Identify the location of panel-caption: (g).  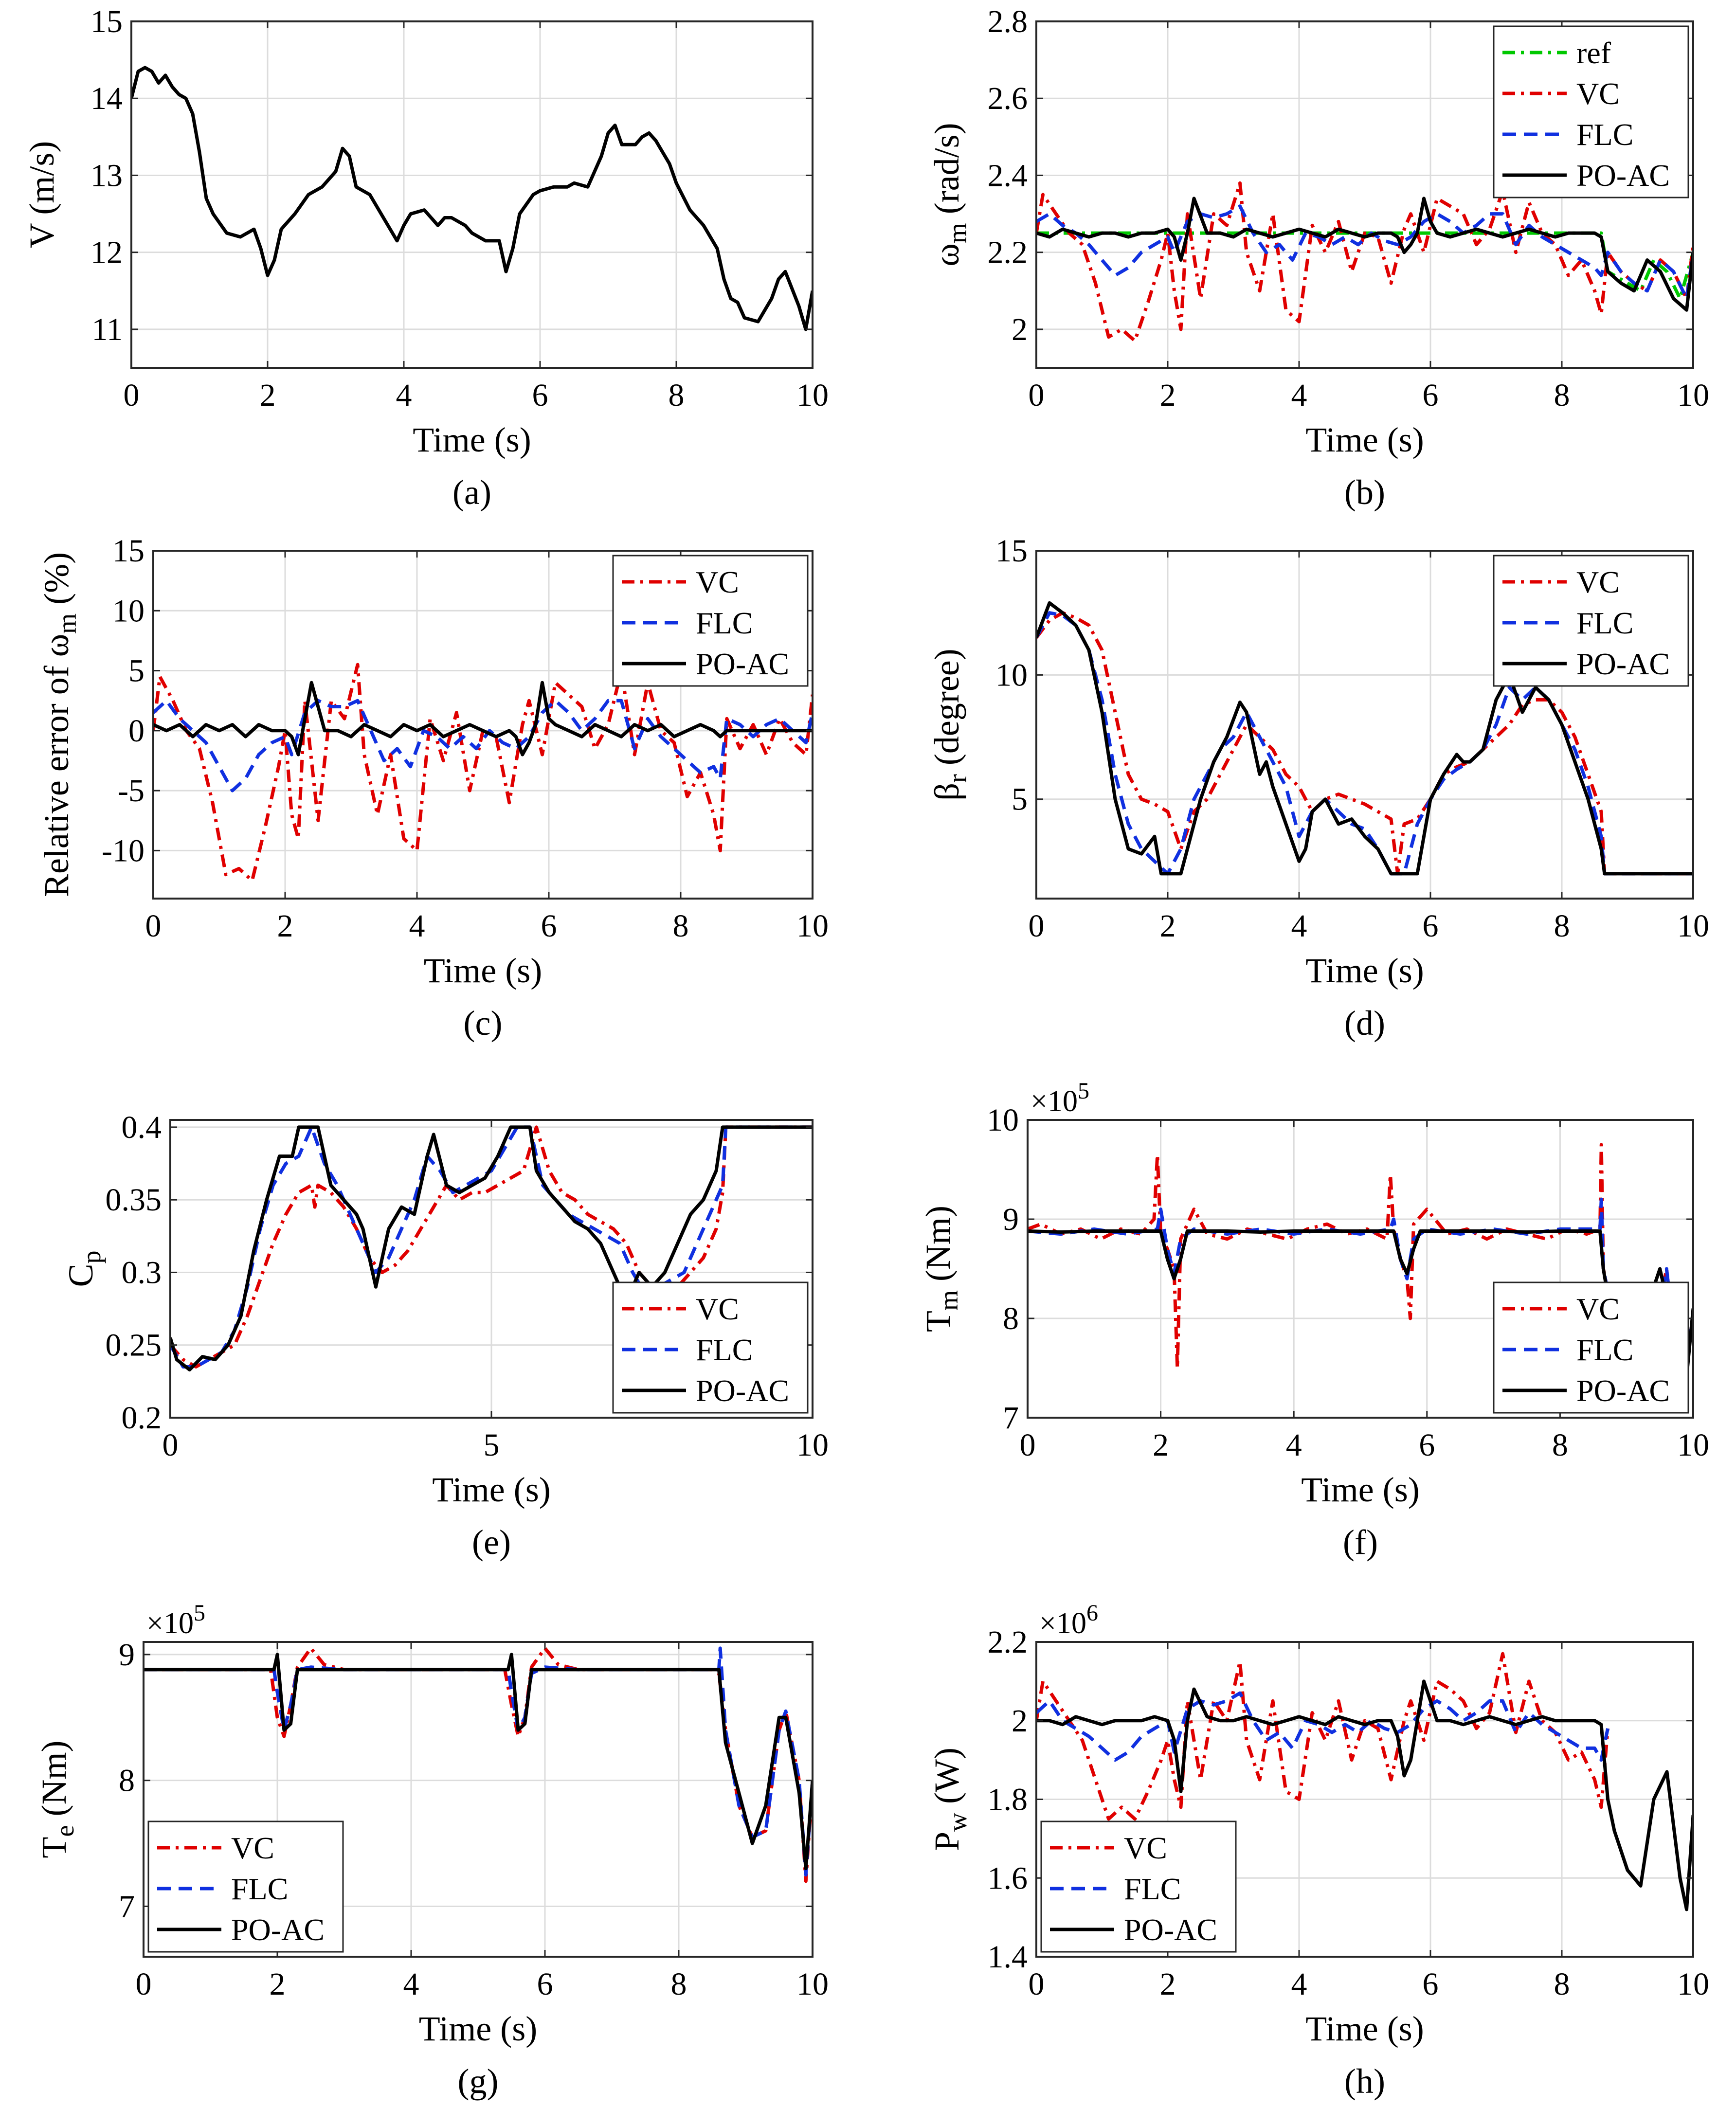
(479, 2081).